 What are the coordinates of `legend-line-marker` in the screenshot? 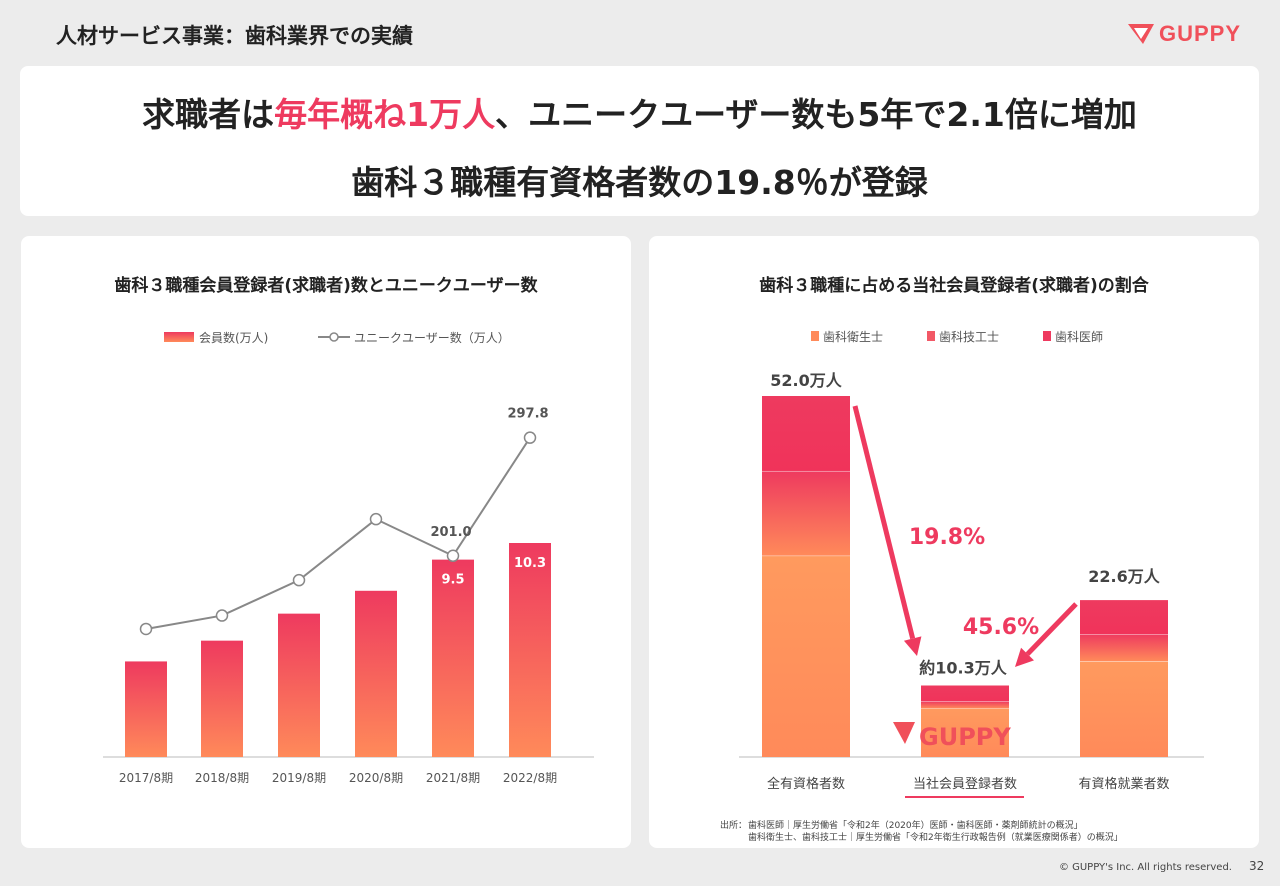 It's located at (334, 337).